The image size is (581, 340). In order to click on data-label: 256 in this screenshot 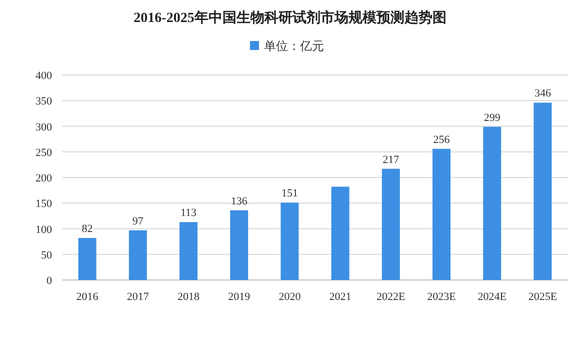, I will do `click(441, 140)`.